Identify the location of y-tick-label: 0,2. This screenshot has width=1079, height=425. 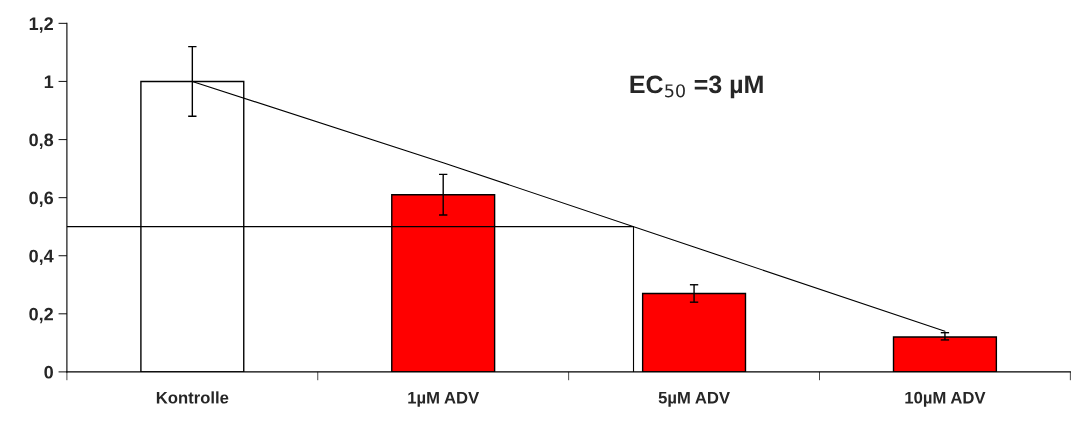
(41, 315).